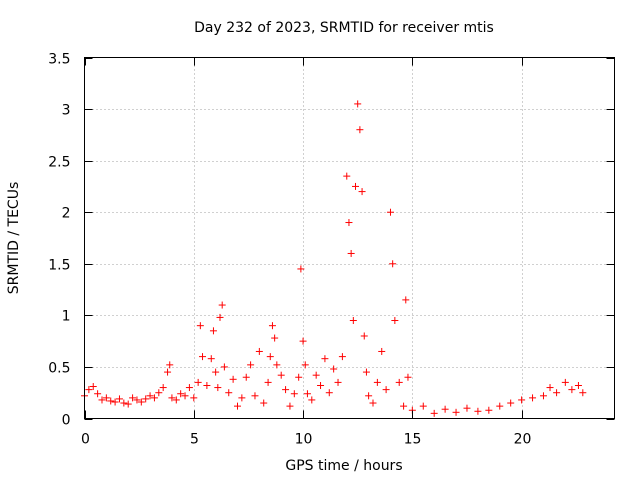  What do you see at coordinates (14, 238) in the screenshot?
I see `y-axis-label: SRMTID / TECUs` at bounding box center [14, 238].